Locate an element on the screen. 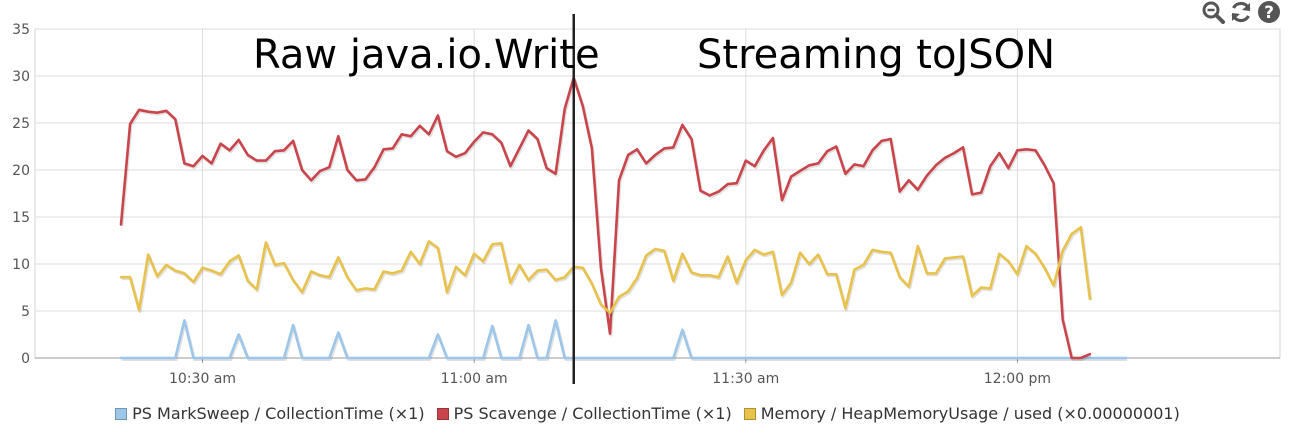 The width and height of the screenshot is (1295, 442). x-tick-label: 11:00 am is located at coordinates (474, 379).